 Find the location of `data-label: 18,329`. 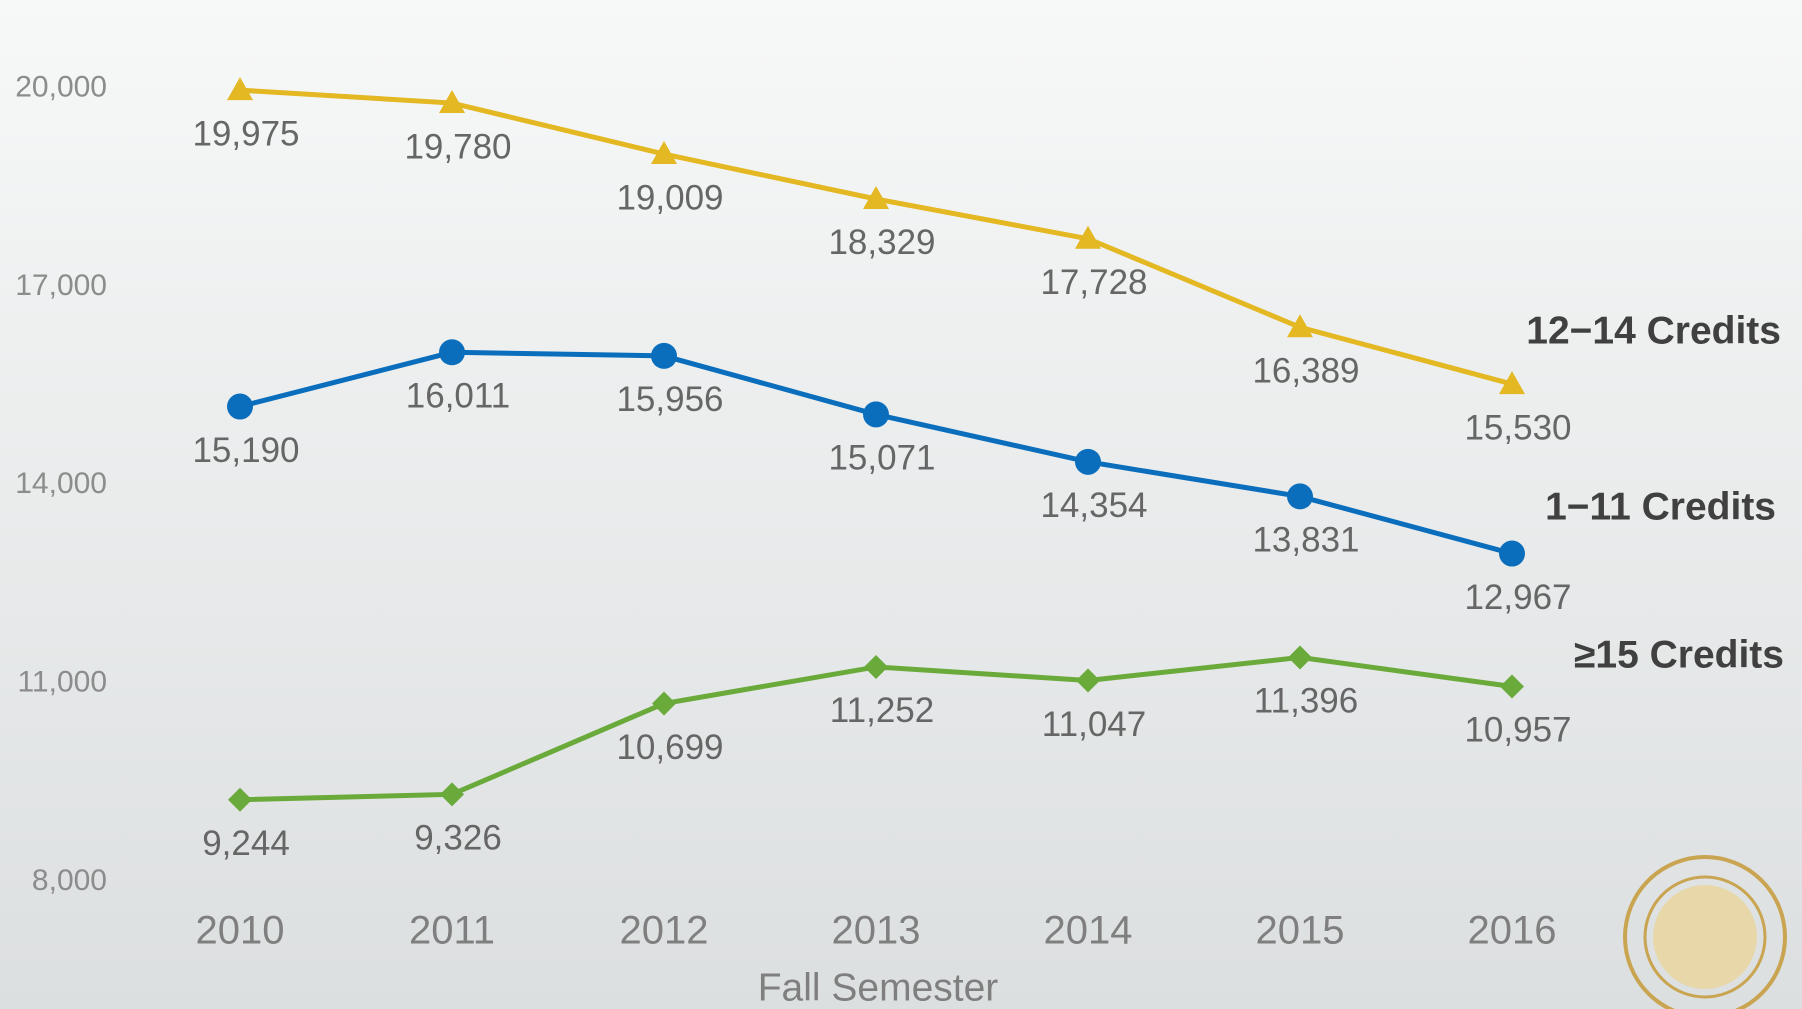

data-label: 18,329 is located at coordinates (881, 242).